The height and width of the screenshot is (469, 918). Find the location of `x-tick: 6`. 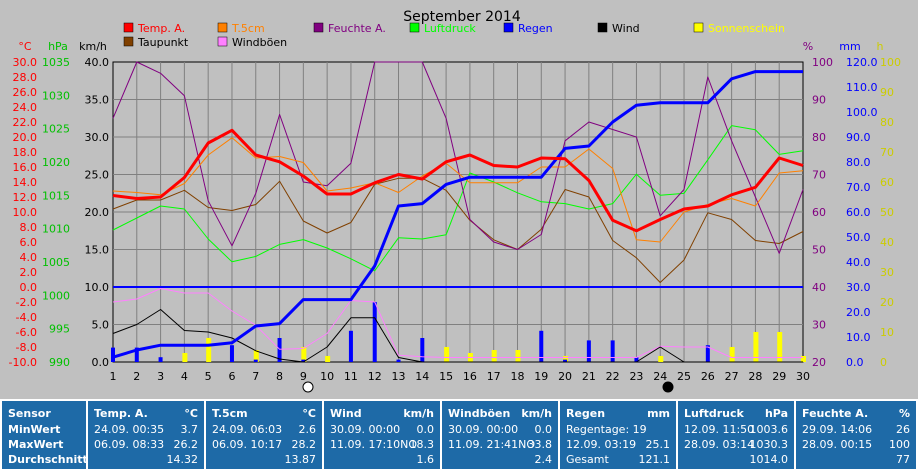

x-tick: 6 is located at coordinates (231, 376).